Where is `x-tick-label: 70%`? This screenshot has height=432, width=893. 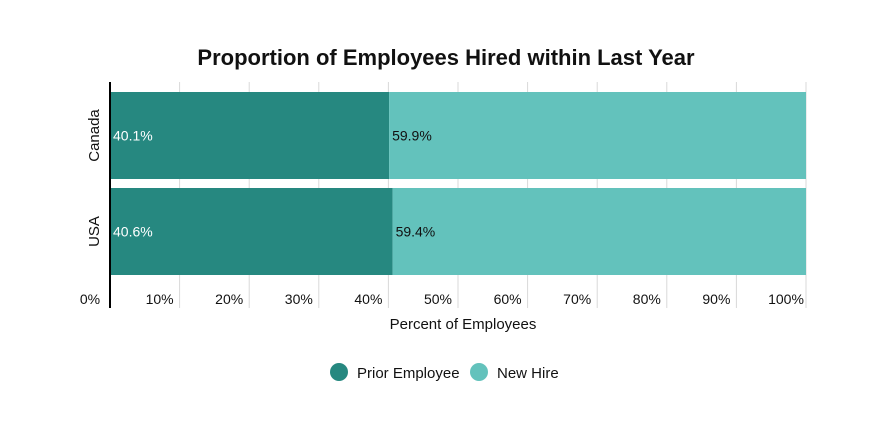
x-tick-label: 70% is located at coordinates (577, 299).